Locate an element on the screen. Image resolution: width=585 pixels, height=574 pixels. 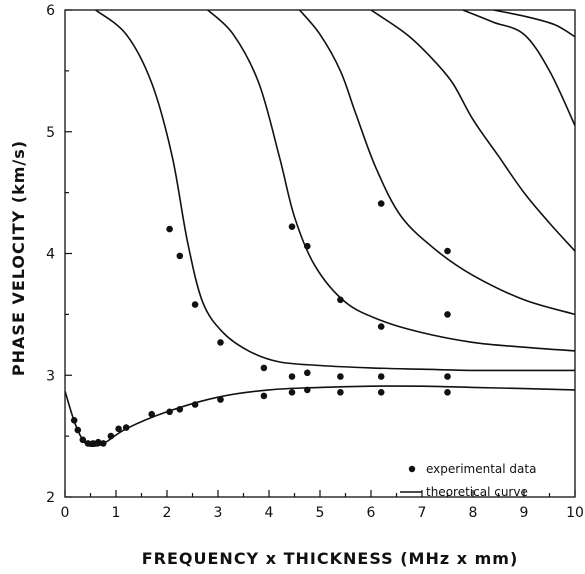
y-tick-label: 6 is located at coordinates (50, 11).